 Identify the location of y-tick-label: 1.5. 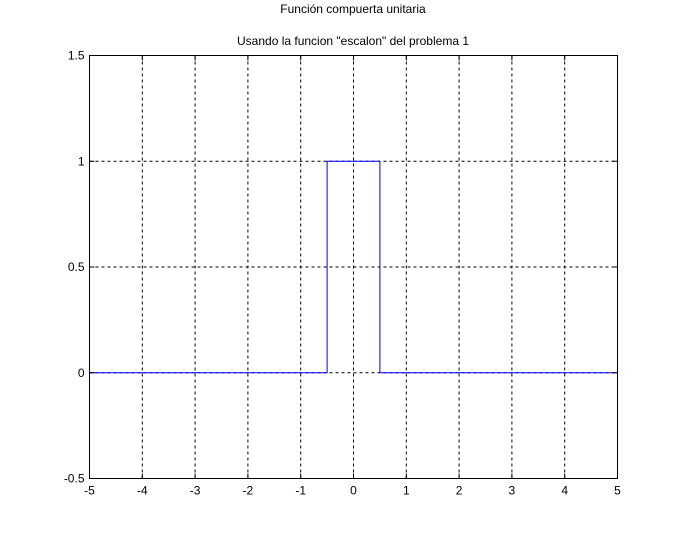
(76, 56).